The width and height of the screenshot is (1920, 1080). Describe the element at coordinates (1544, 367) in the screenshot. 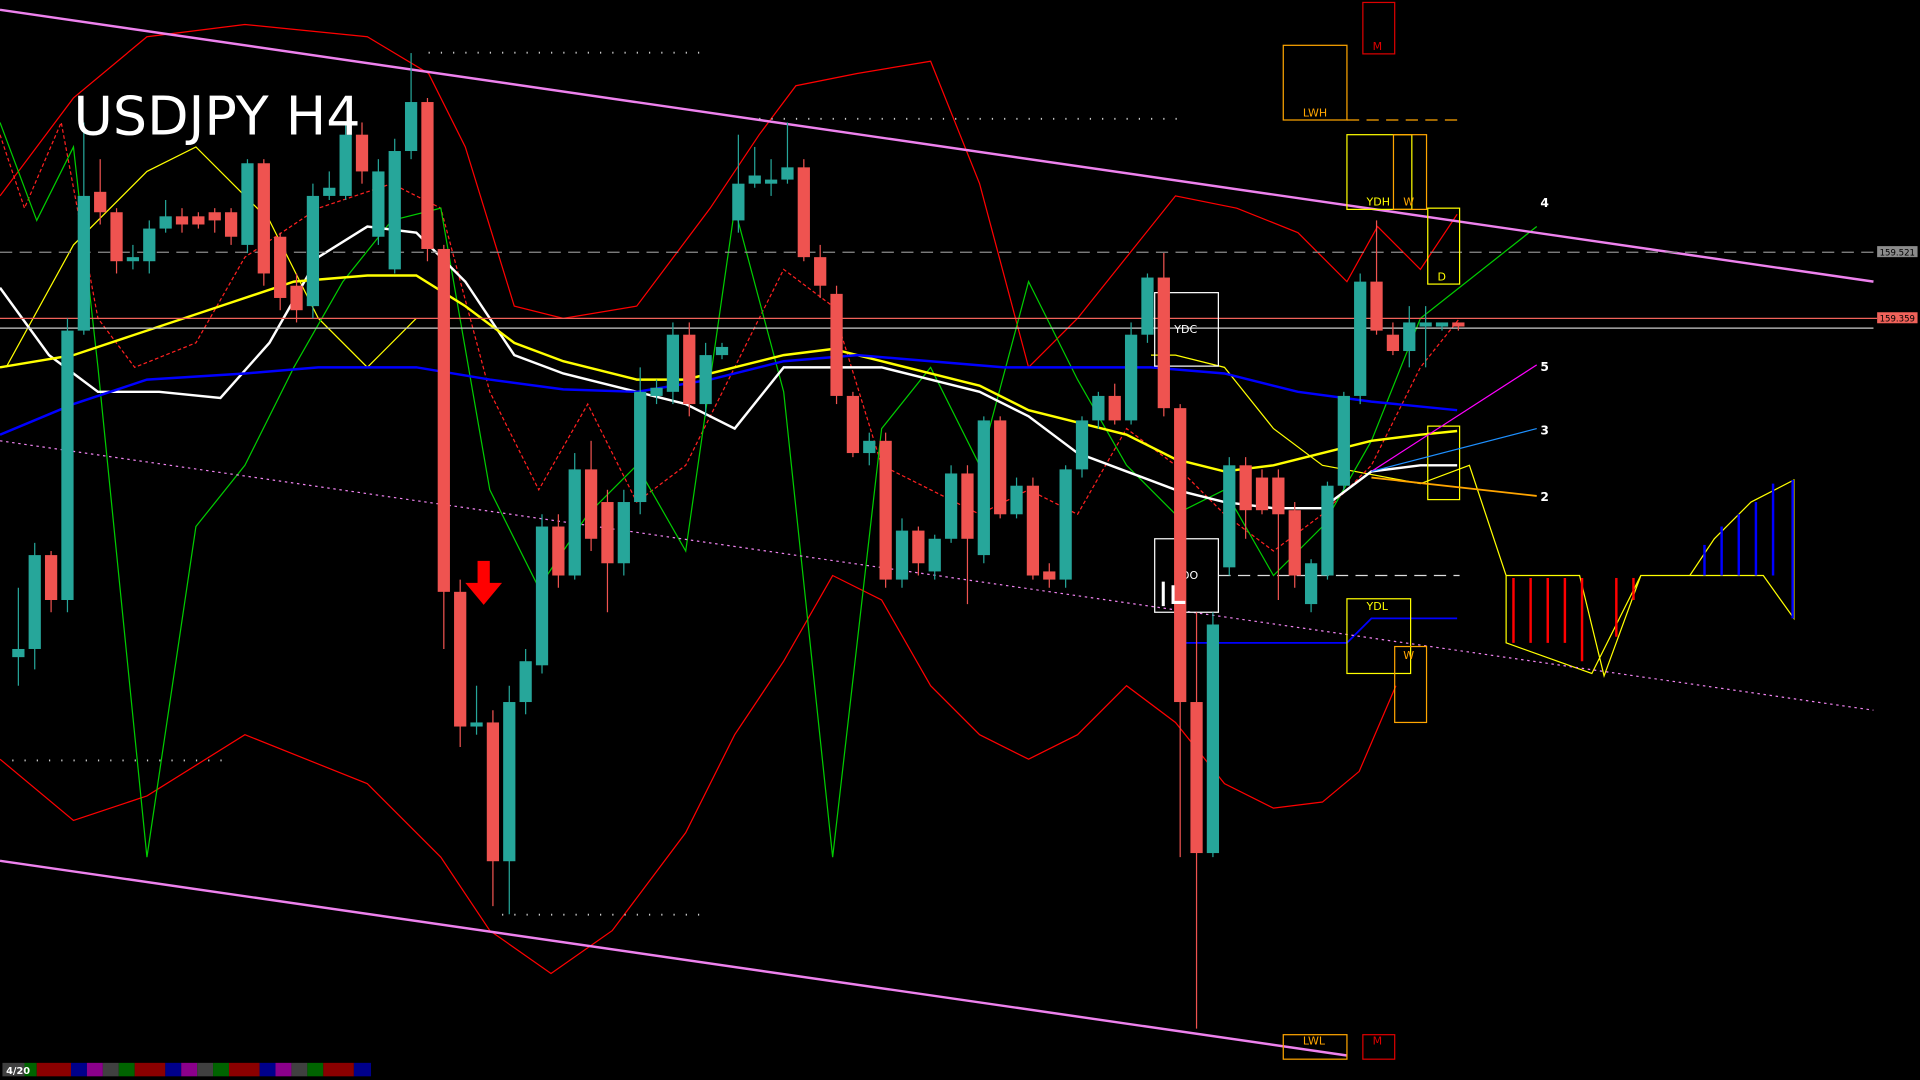

I see `wave-label-5: 5` at that location.